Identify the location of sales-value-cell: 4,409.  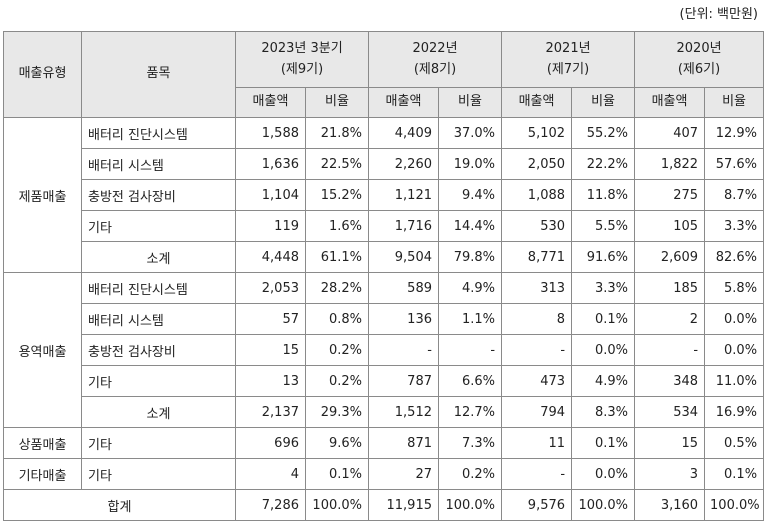
(403, 133).